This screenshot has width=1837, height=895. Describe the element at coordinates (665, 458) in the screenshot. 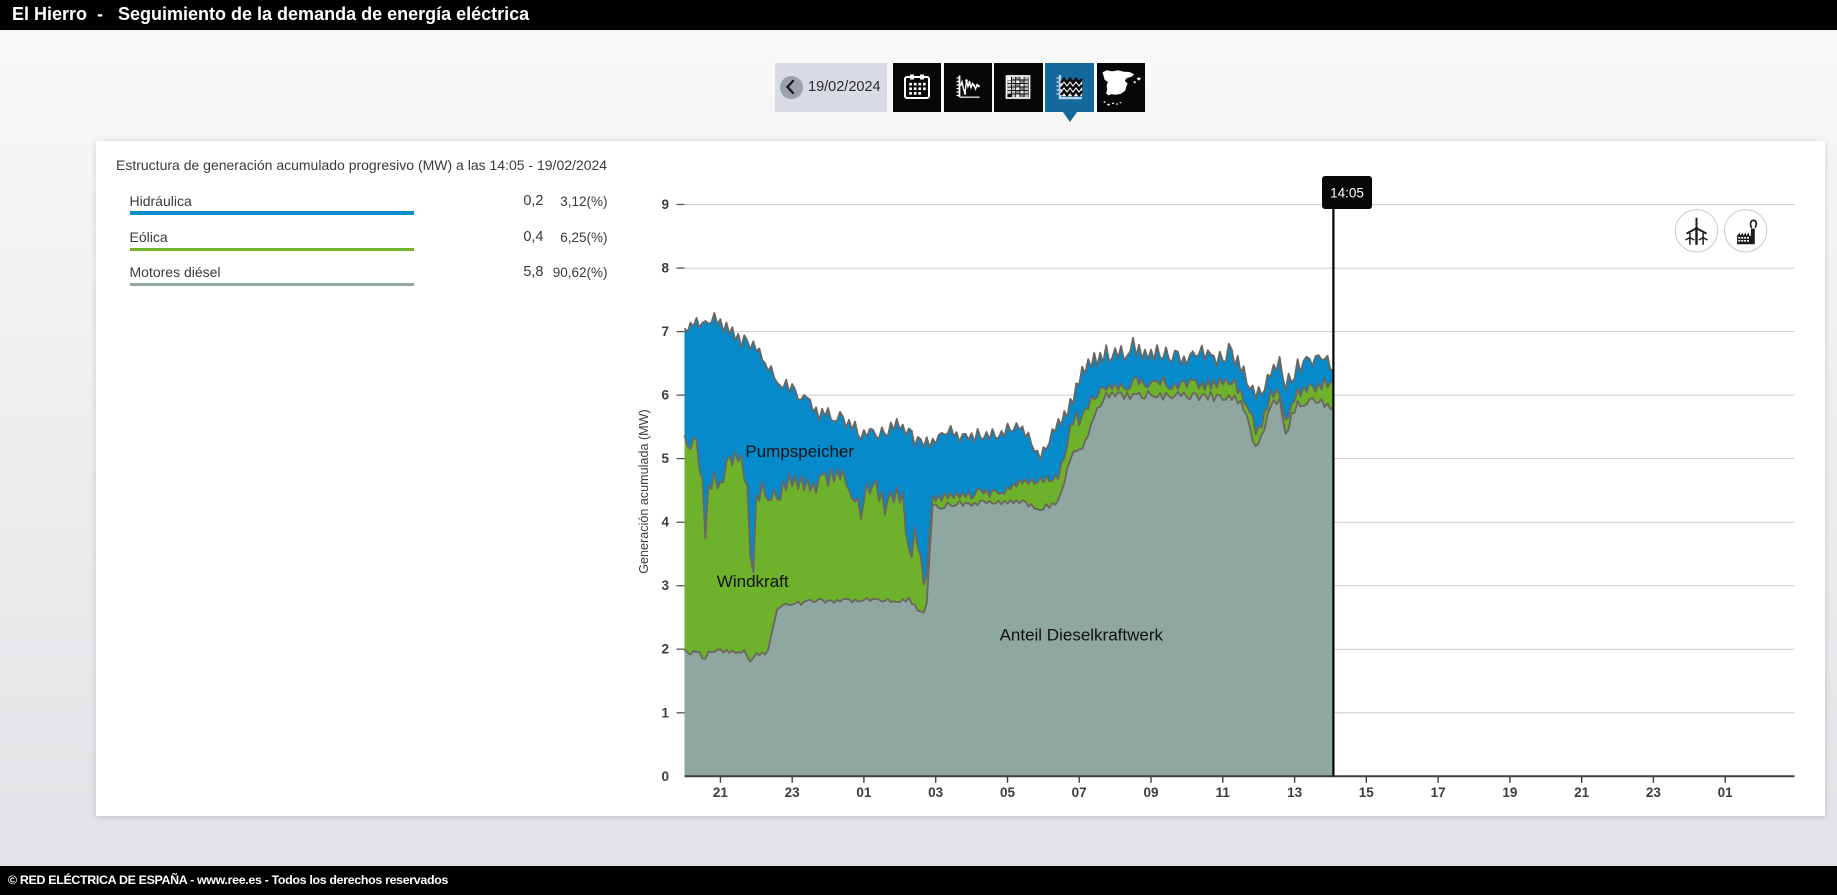

I see `svg-text: 5` at that location.